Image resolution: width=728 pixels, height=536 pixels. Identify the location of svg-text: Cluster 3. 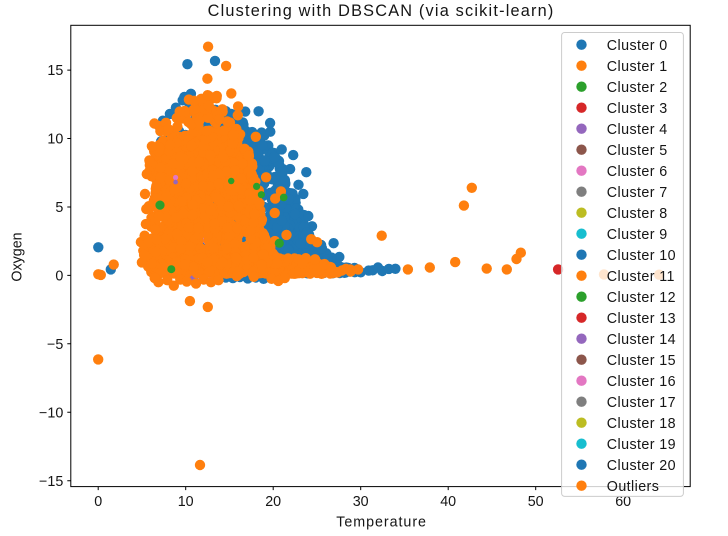
(637, 109).